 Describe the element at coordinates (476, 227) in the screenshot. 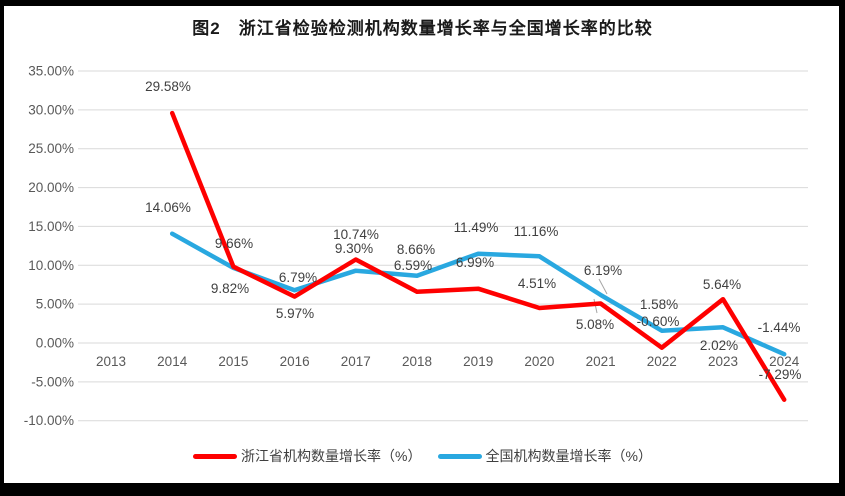

I see `data-label-national: 11.49%` at that location.